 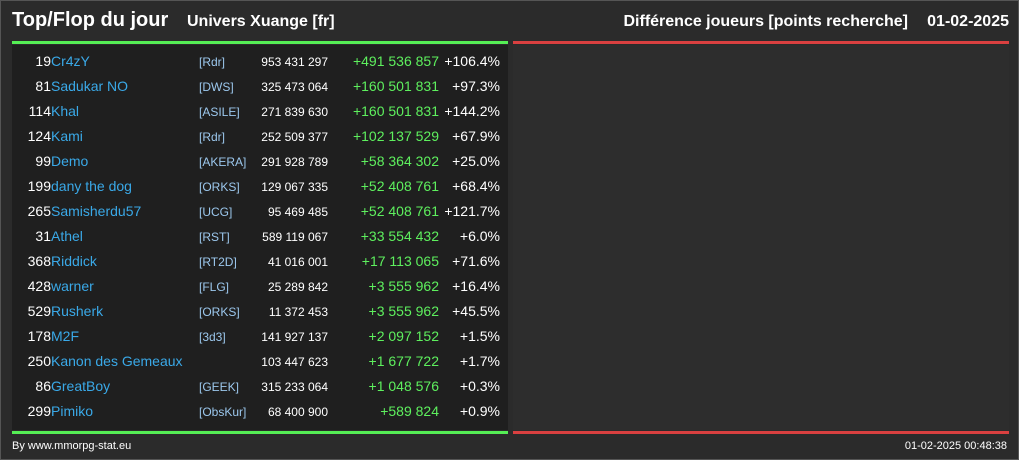 What do you see at coordinates (223, 162) in the screenshot?
I see `alliance-tag-link: [AKERA]` at bounding box center [223, 162].